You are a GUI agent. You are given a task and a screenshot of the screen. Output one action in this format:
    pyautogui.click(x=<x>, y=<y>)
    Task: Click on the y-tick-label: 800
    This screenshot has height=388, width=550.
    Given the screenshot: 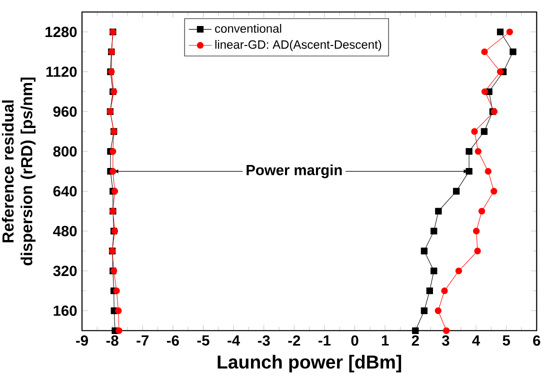 What is the action you would take?
    pyautogui.click(x=65, y=151)
    